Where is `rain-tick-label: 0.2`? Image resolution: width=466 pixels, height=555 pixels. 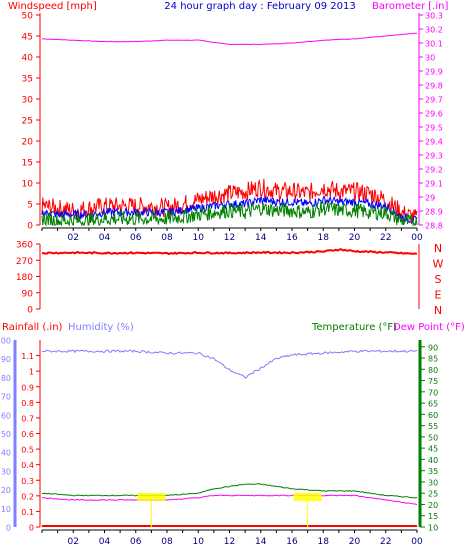 rain-tick-label: 0.2 is located at coordinates (27, 496).